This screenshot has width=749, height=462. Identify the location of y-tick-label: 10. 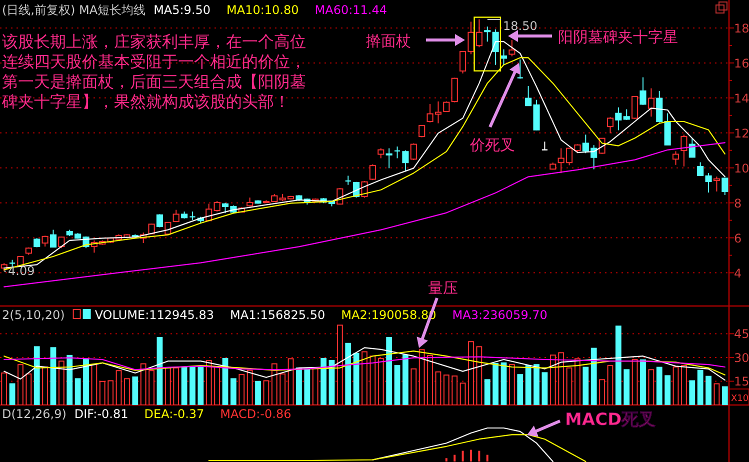
(741, 168).